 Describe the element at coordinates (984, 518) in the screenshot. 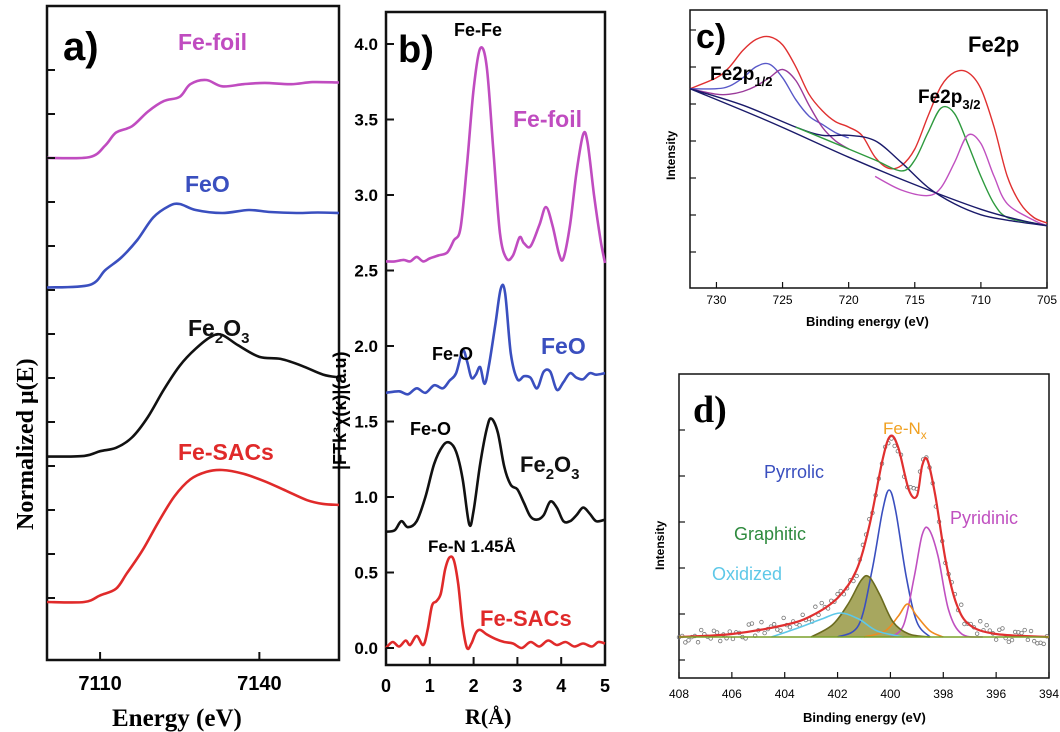

I see `panel-d-pyridinic-label: Pyridinic` at that location.